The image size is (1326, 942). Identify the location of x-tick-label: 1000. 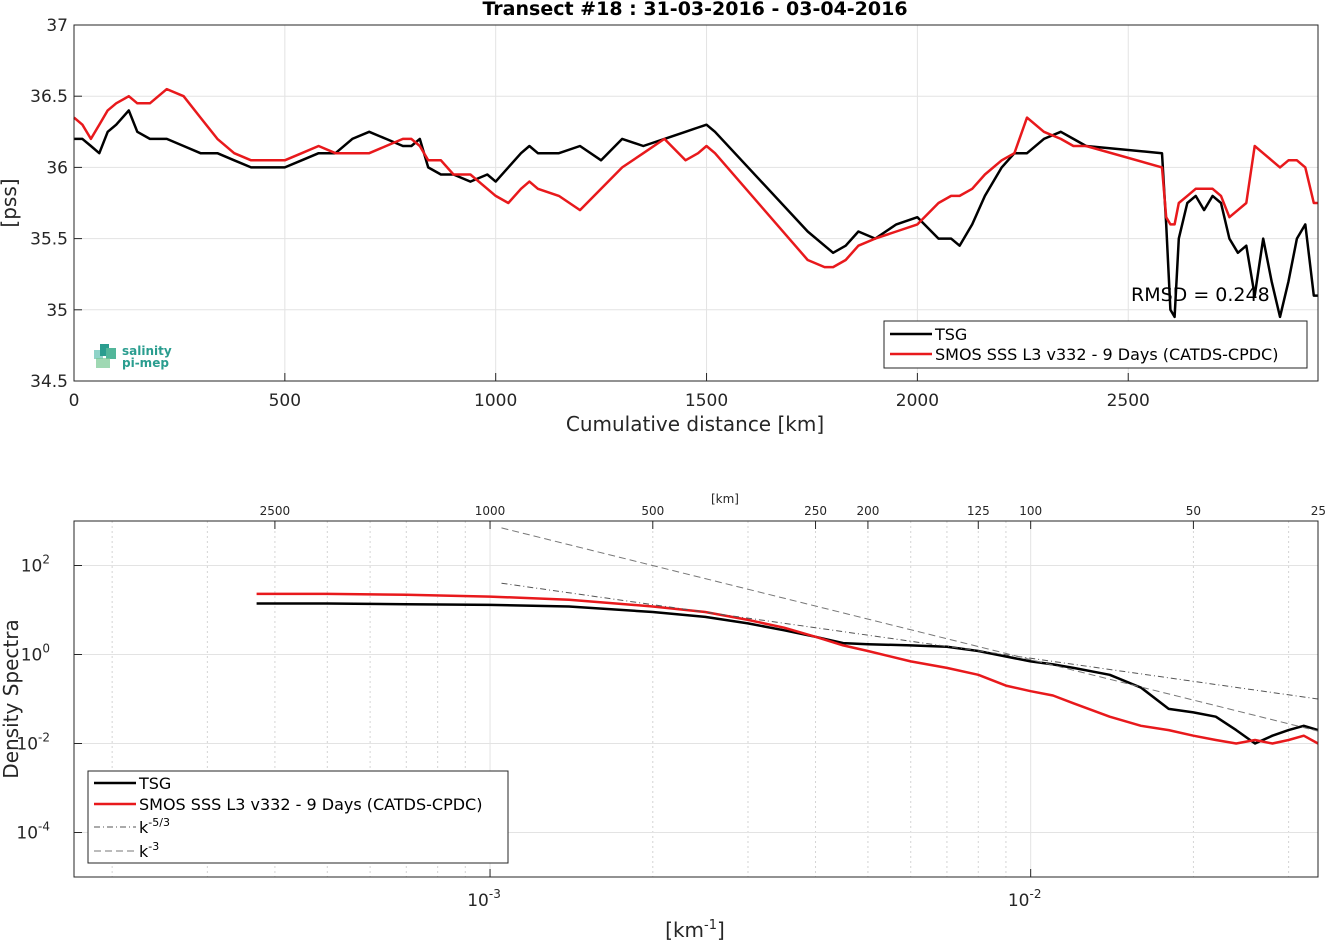
(495, 401).